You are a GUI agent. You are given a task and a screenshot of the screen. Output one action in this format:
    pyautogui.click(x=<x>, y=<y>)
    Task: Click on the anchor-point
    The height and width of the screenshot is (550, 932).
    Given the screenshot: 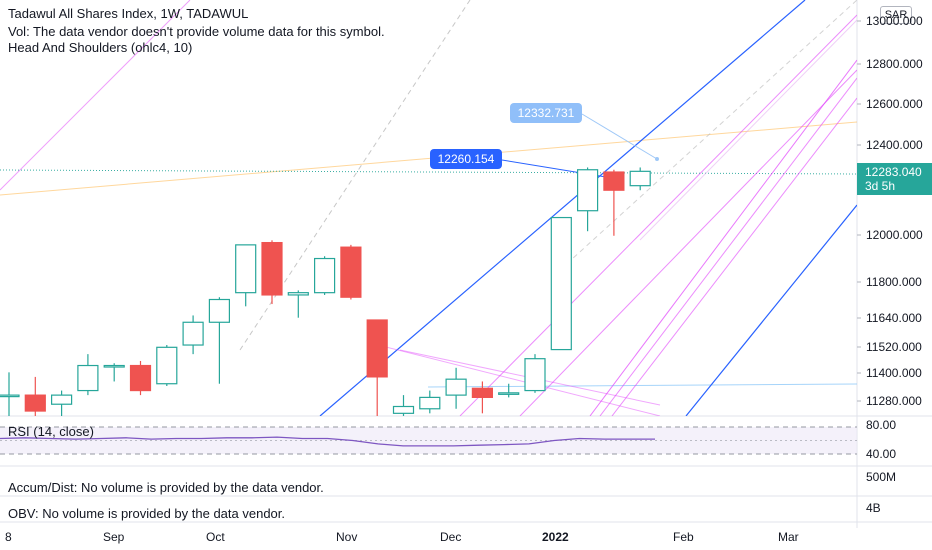 What is the action you would take?
    pyautogui.click(x=657, y=159)
    